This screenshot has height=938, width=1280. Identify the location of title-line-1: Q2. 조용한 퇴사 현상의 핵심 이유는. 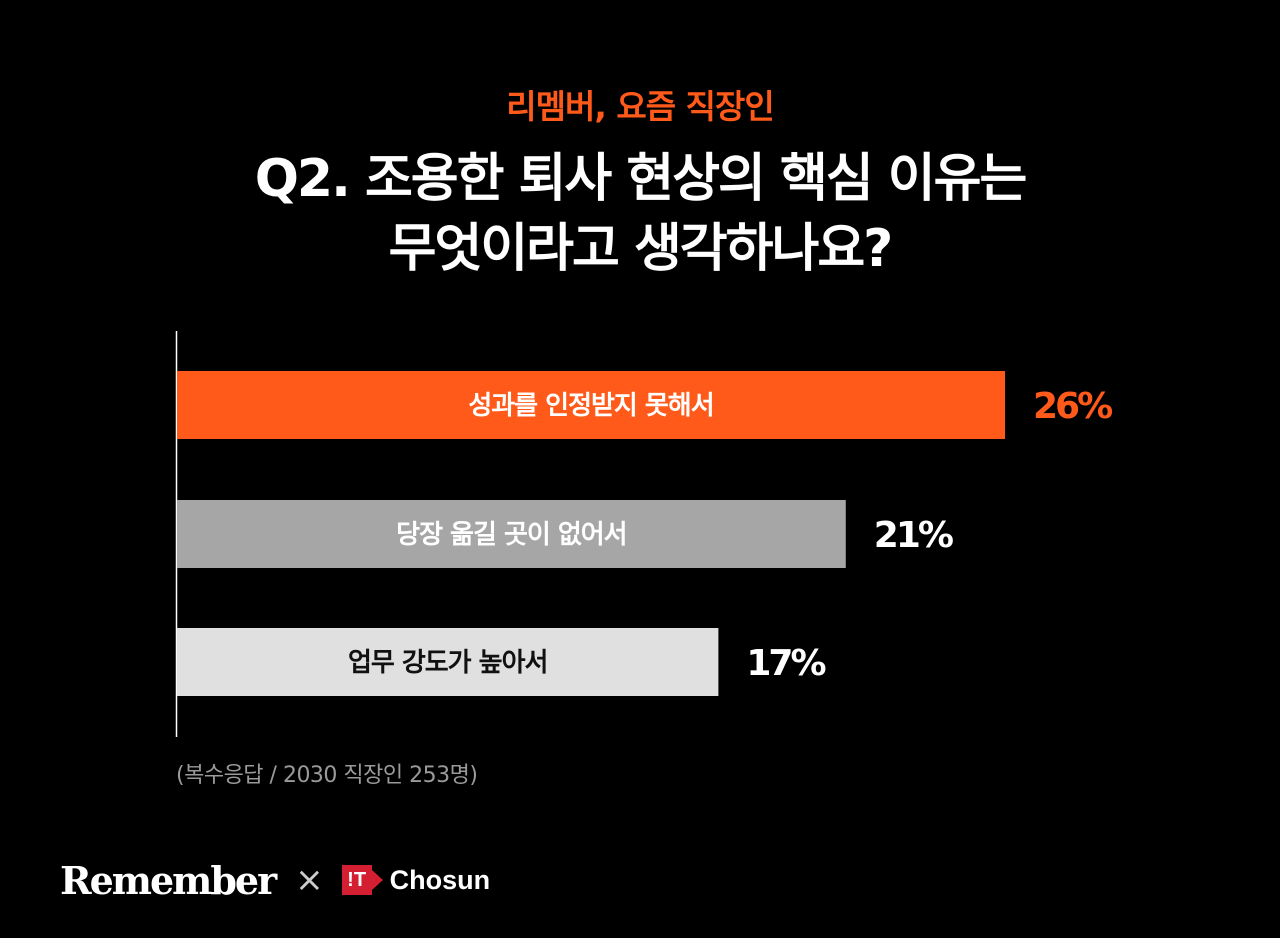
(641, 179).